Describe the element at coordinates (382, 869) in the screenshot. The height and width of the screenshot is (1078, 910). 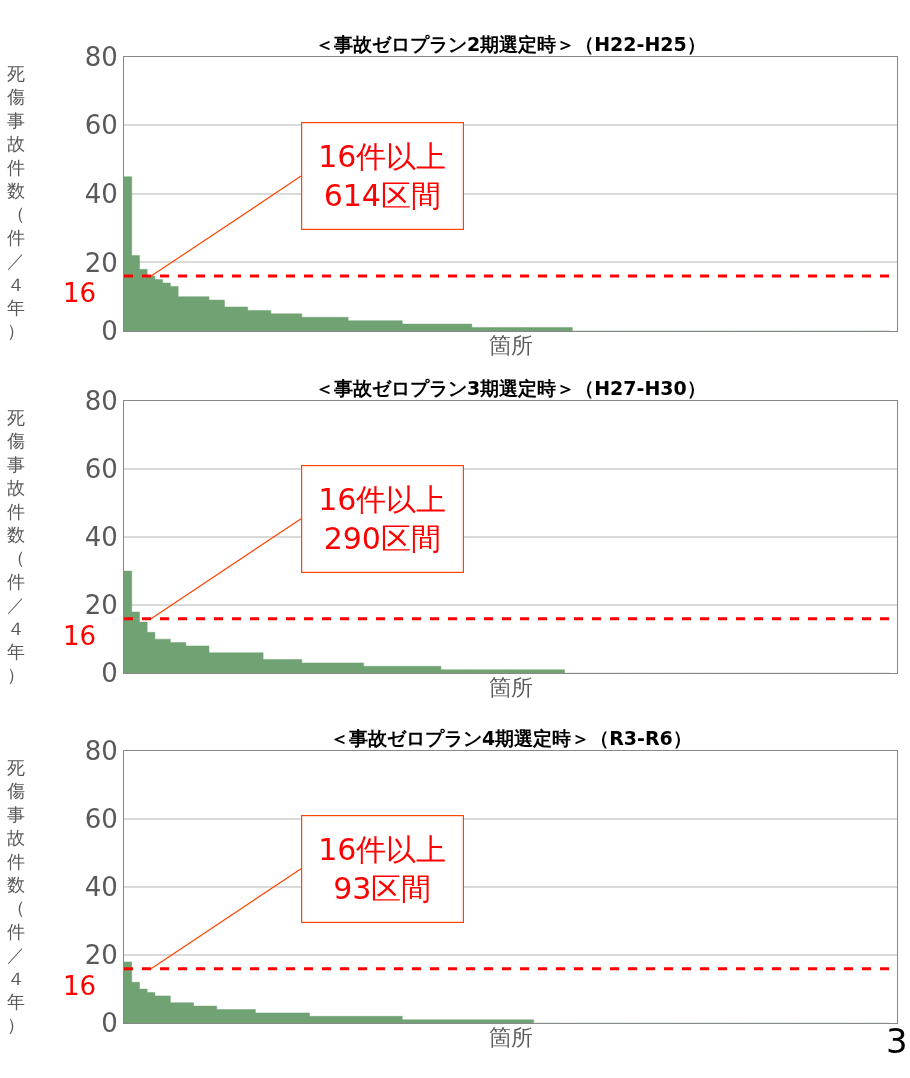
I see `annotation: 16件以上 93区間` at that location.